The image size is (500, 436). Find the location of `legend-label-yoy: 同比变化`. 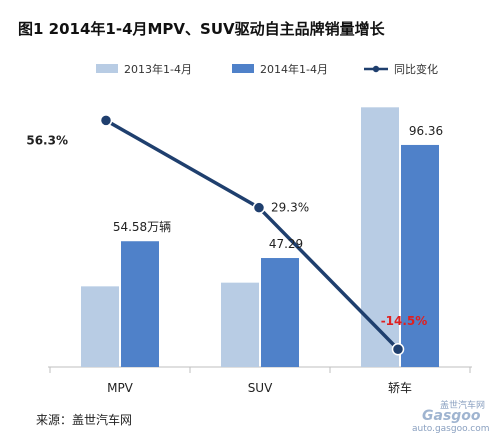

legend-label-yoy: 同比变化 is located at coordinates (416, 69).